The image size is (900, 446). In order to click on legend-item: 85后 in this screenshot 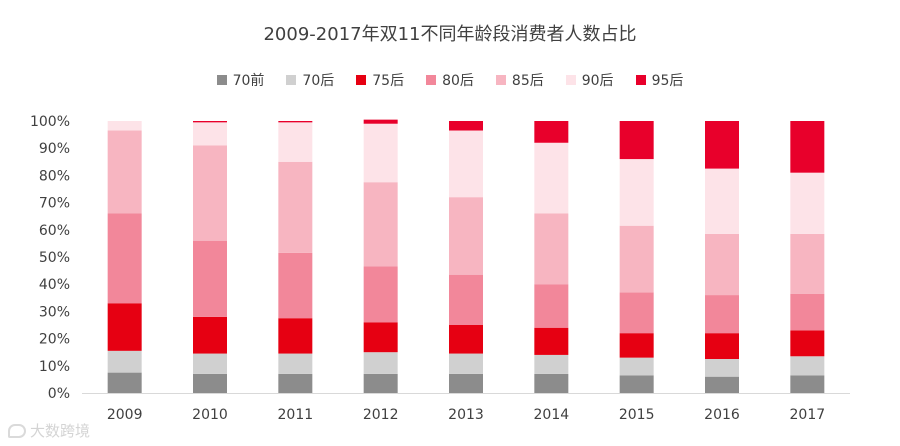, I will do `click(519, 80)`.